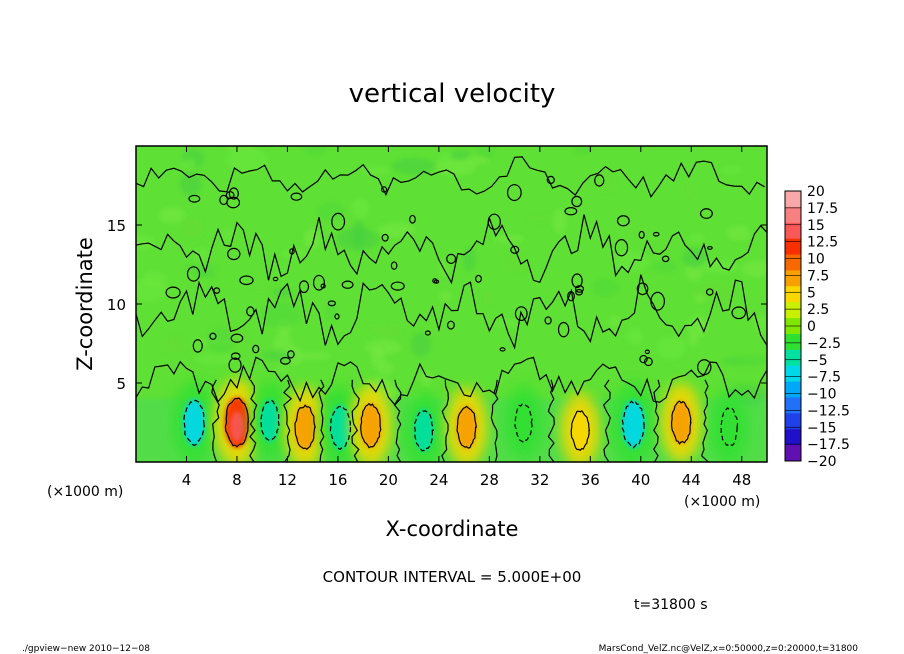 This screenshot has height=654, width=904. What do you see at coordinates (816, 192) in the screenshot?
I see `colorbar-label: 20` at bounding box center [816, 192].